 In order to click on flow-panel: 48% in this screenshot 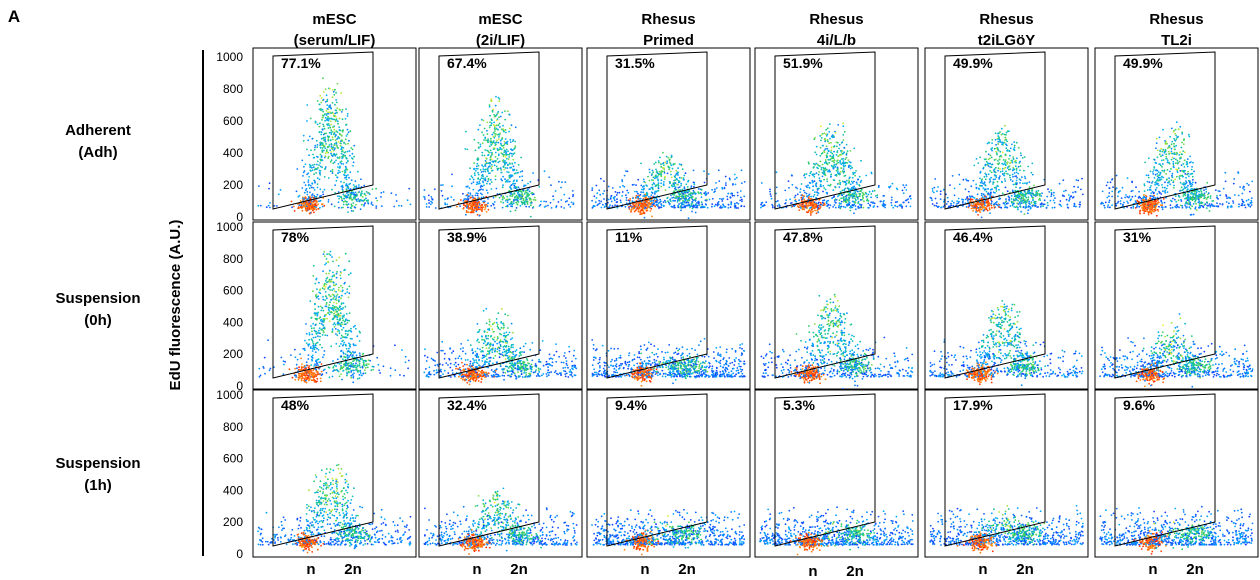, I will do `click(334, 473)`.